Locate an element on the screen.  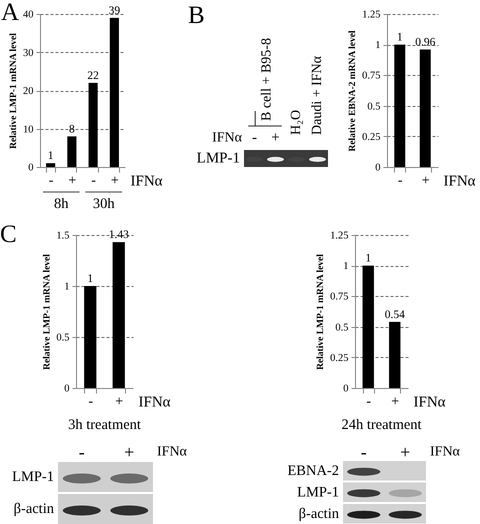
y-tick-label: 40 is located at coordinates (28, 15).